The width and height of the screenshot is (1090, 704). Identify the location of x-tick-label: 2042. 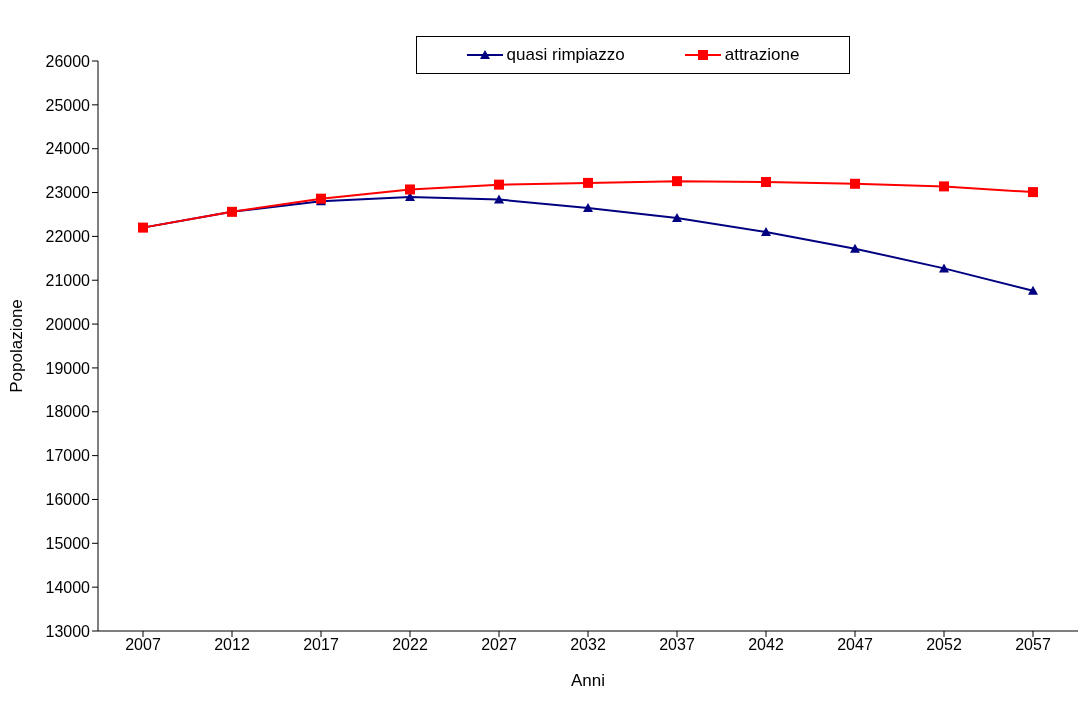
(766, 645).